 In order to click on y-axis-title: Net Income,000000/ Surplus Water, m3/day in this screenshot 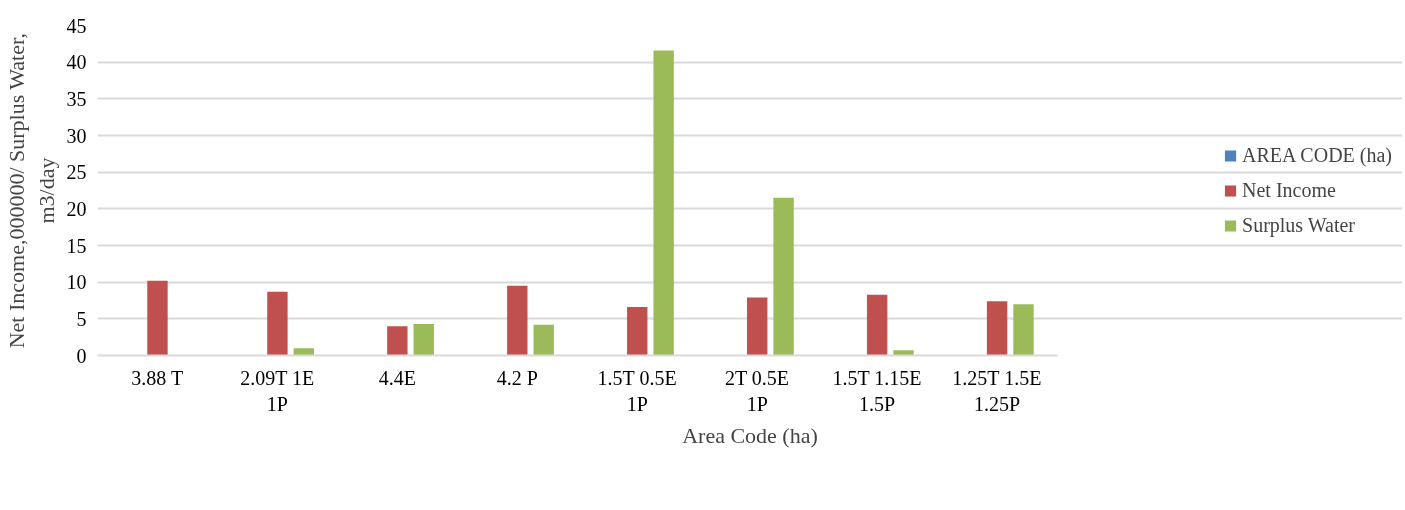, I will do `click(31, 191)`.